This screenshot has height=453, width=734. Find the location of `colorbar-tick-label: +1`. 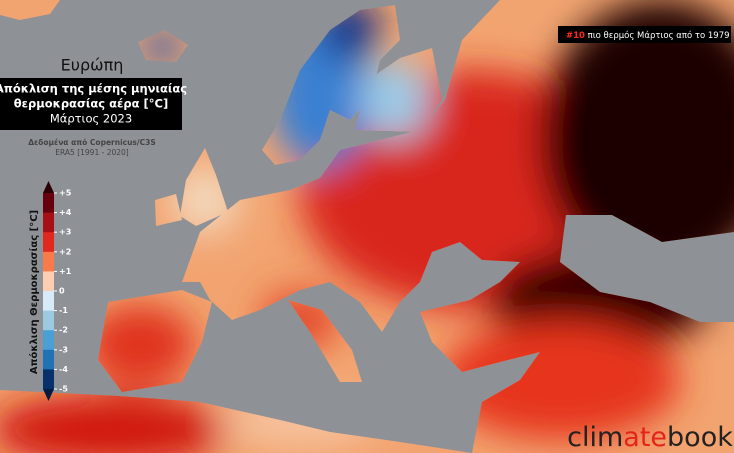

colorbar-tick-label: +1 is located at coordinates (65, 271).